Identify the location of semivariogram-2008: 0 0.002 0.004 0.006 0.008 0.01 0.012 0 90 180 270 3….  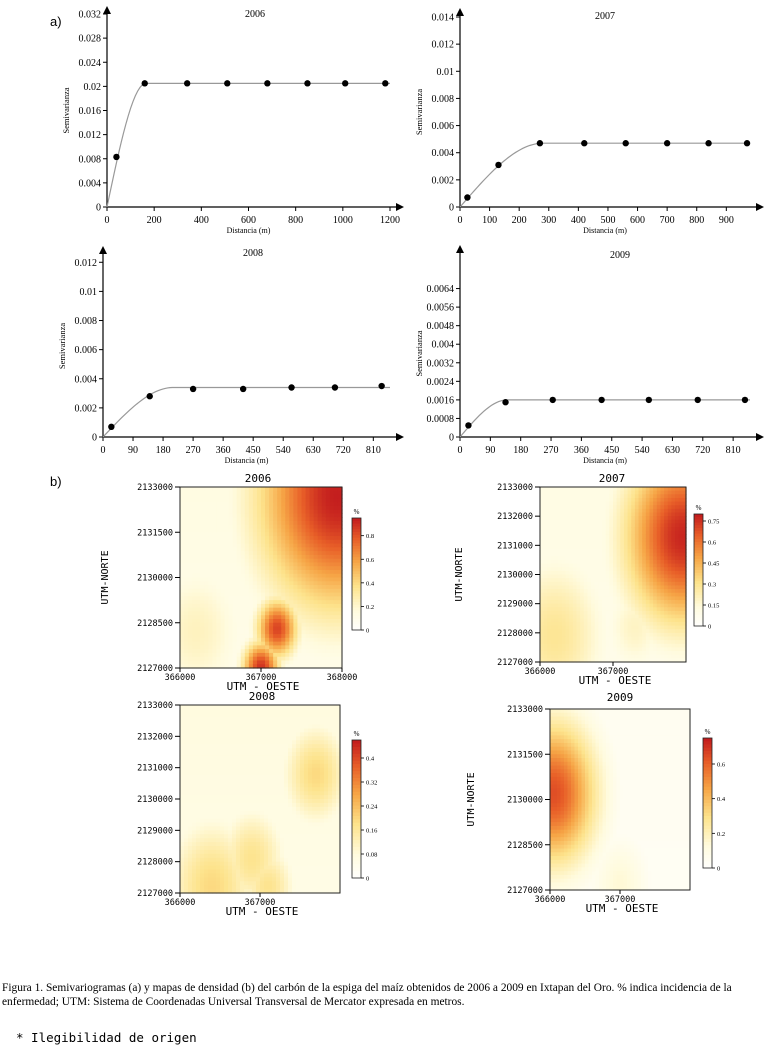
(230, 355).